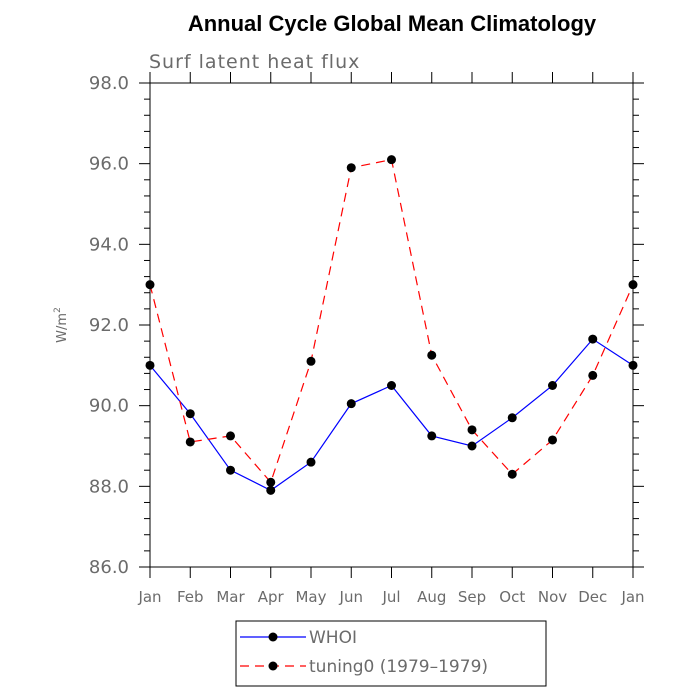  Describe the element at coordinates (109, 567) in the screenshot. I see `y-tick-label: 86.0` at that location.